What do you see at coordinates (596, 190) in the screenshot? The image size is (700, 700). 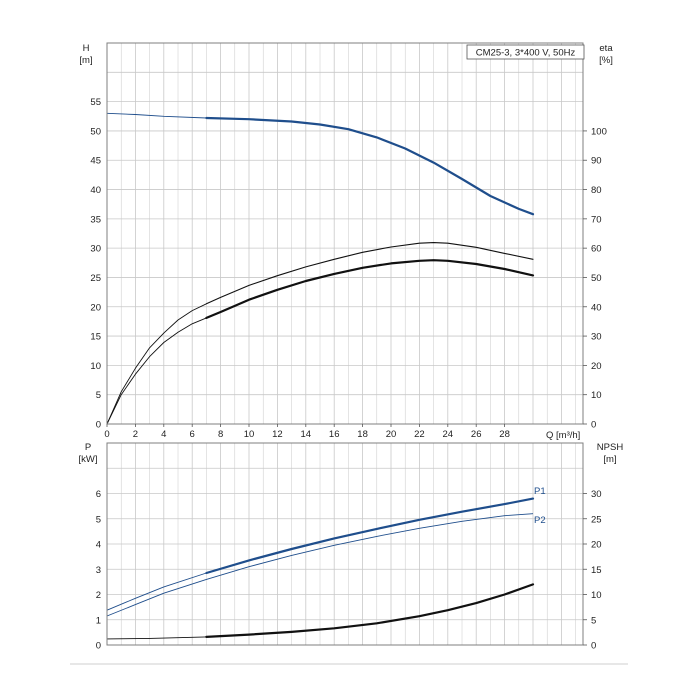 I see `right-axis-tick-label: 80` at bounding box center [596, 190].